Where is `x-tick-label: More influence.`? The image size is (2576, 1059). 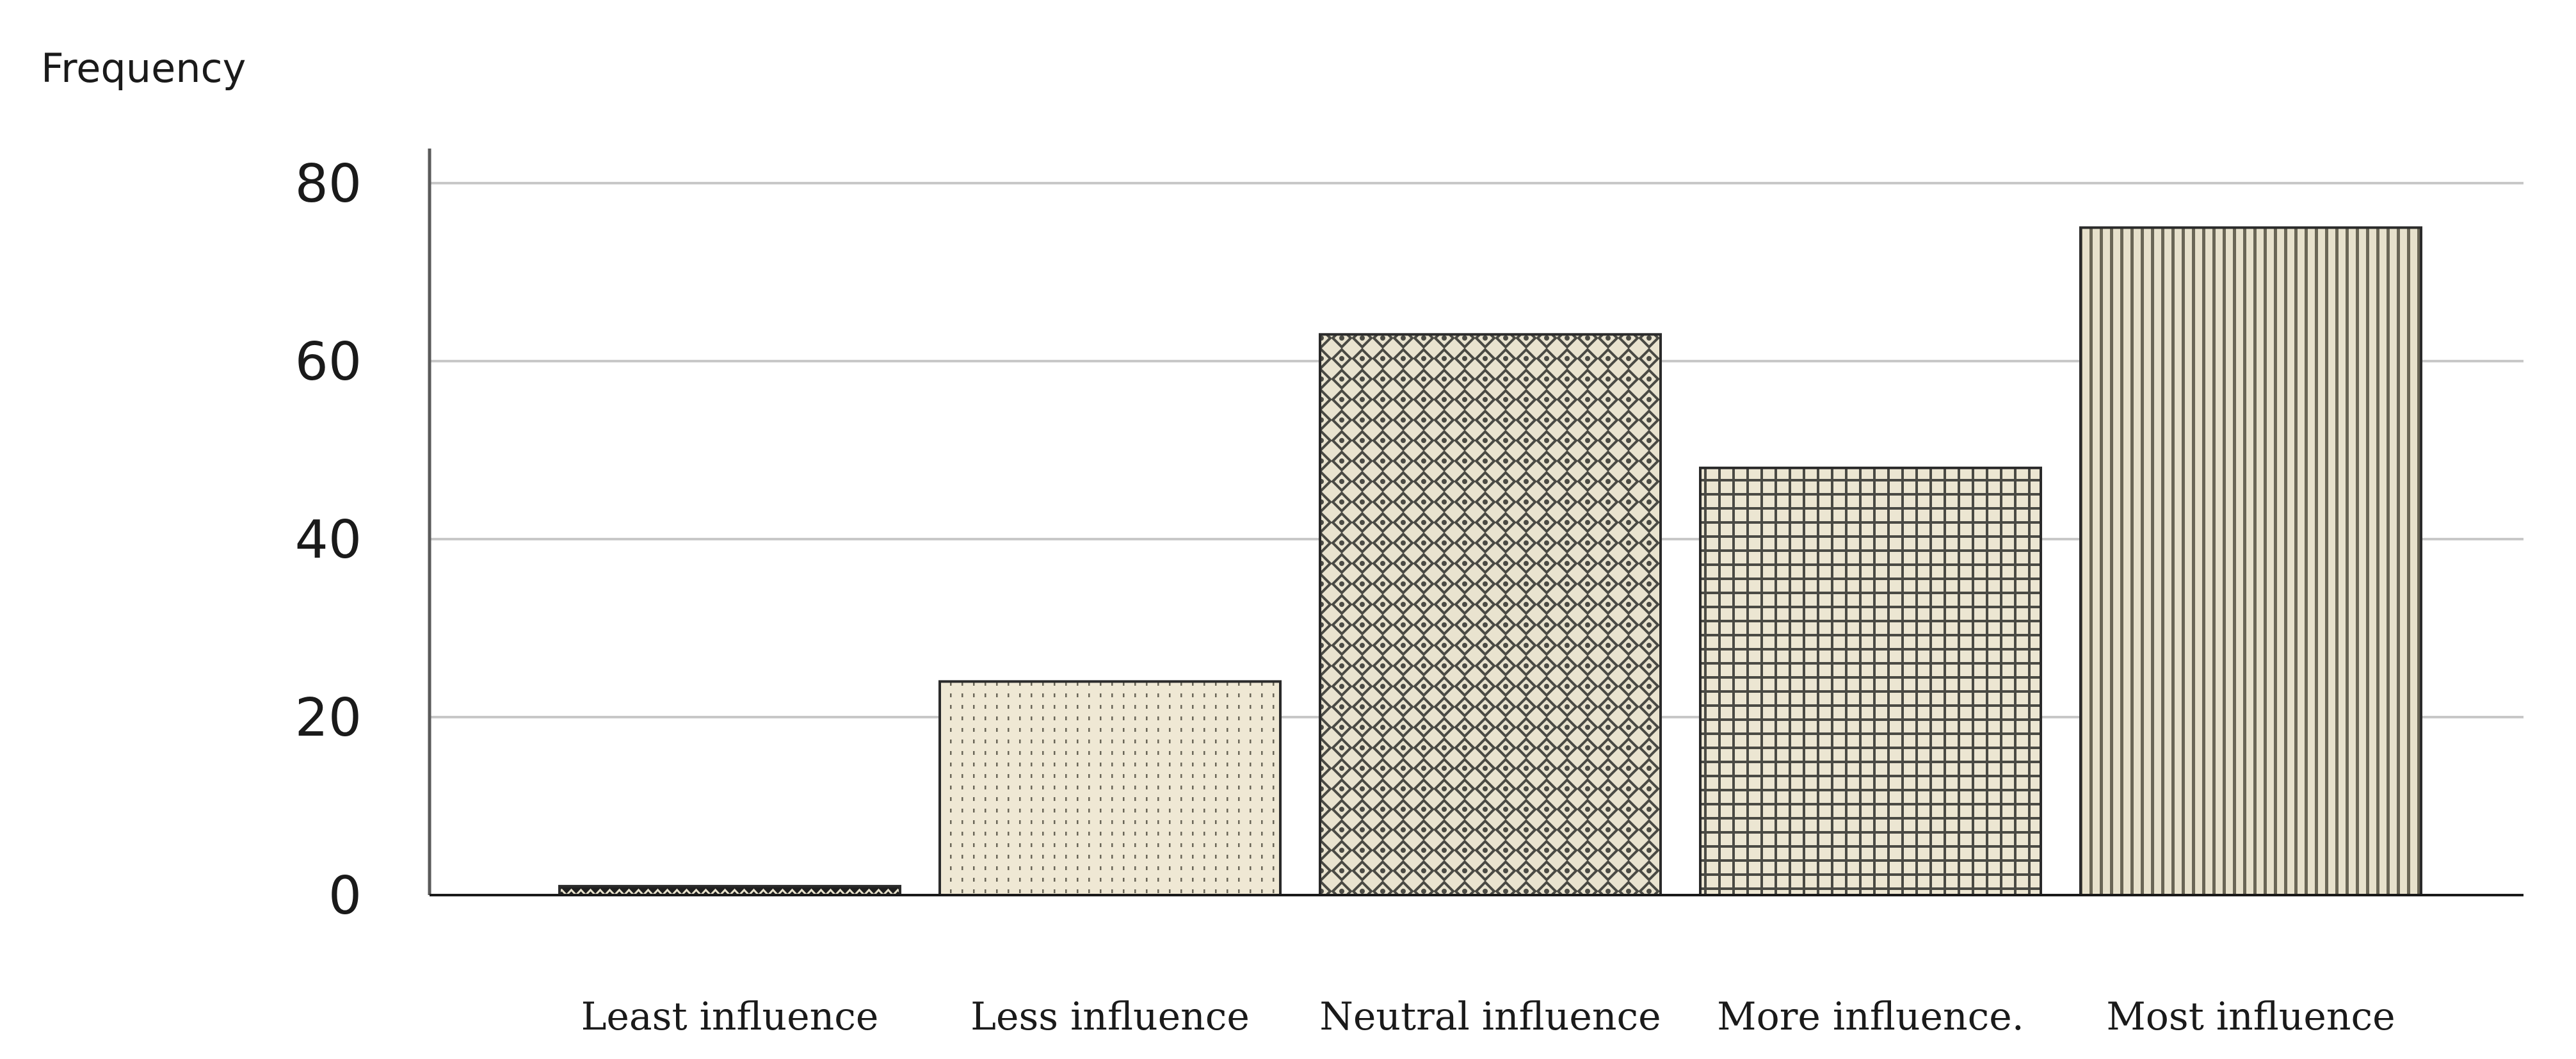
x-tick-label: More influence. is located at coordinates (1870, 1016).